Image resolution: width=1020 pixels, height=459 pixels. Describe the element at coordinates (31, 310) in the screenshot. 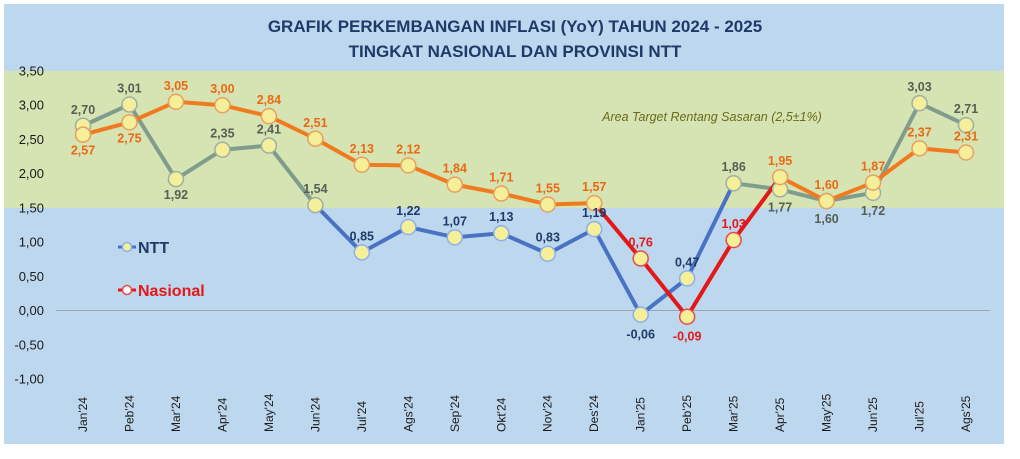

I see `y-tick-label: 0,00` at that location.